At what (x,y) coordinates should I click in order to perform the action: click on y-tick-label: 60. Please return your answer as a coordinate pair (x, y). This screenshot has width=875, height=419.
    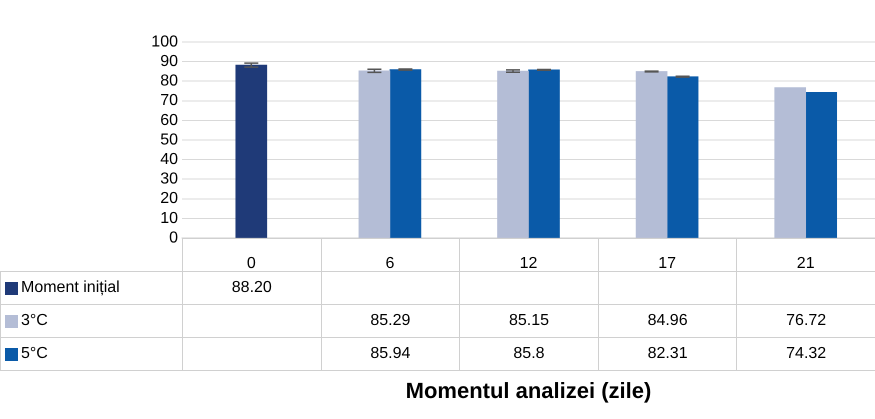
    Looking at the image, I should click on (169, 120).